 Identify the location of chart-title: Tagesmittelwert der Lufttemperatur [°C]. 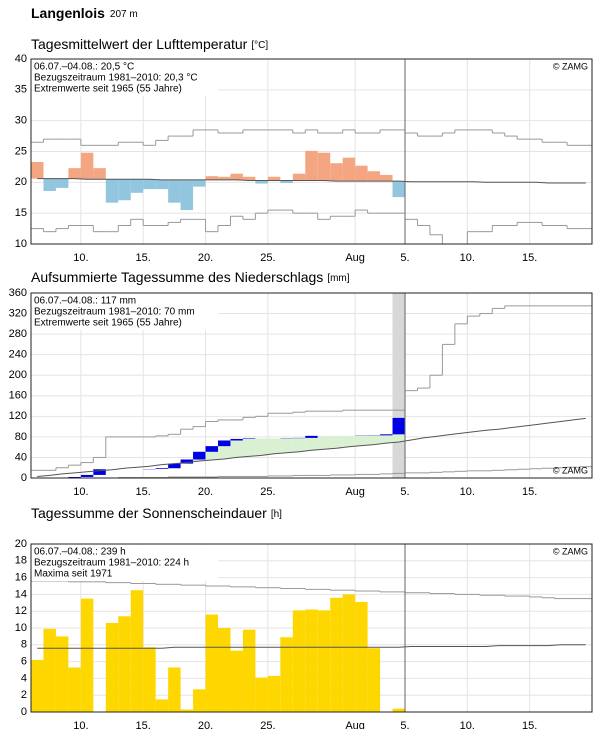
(149, 44).